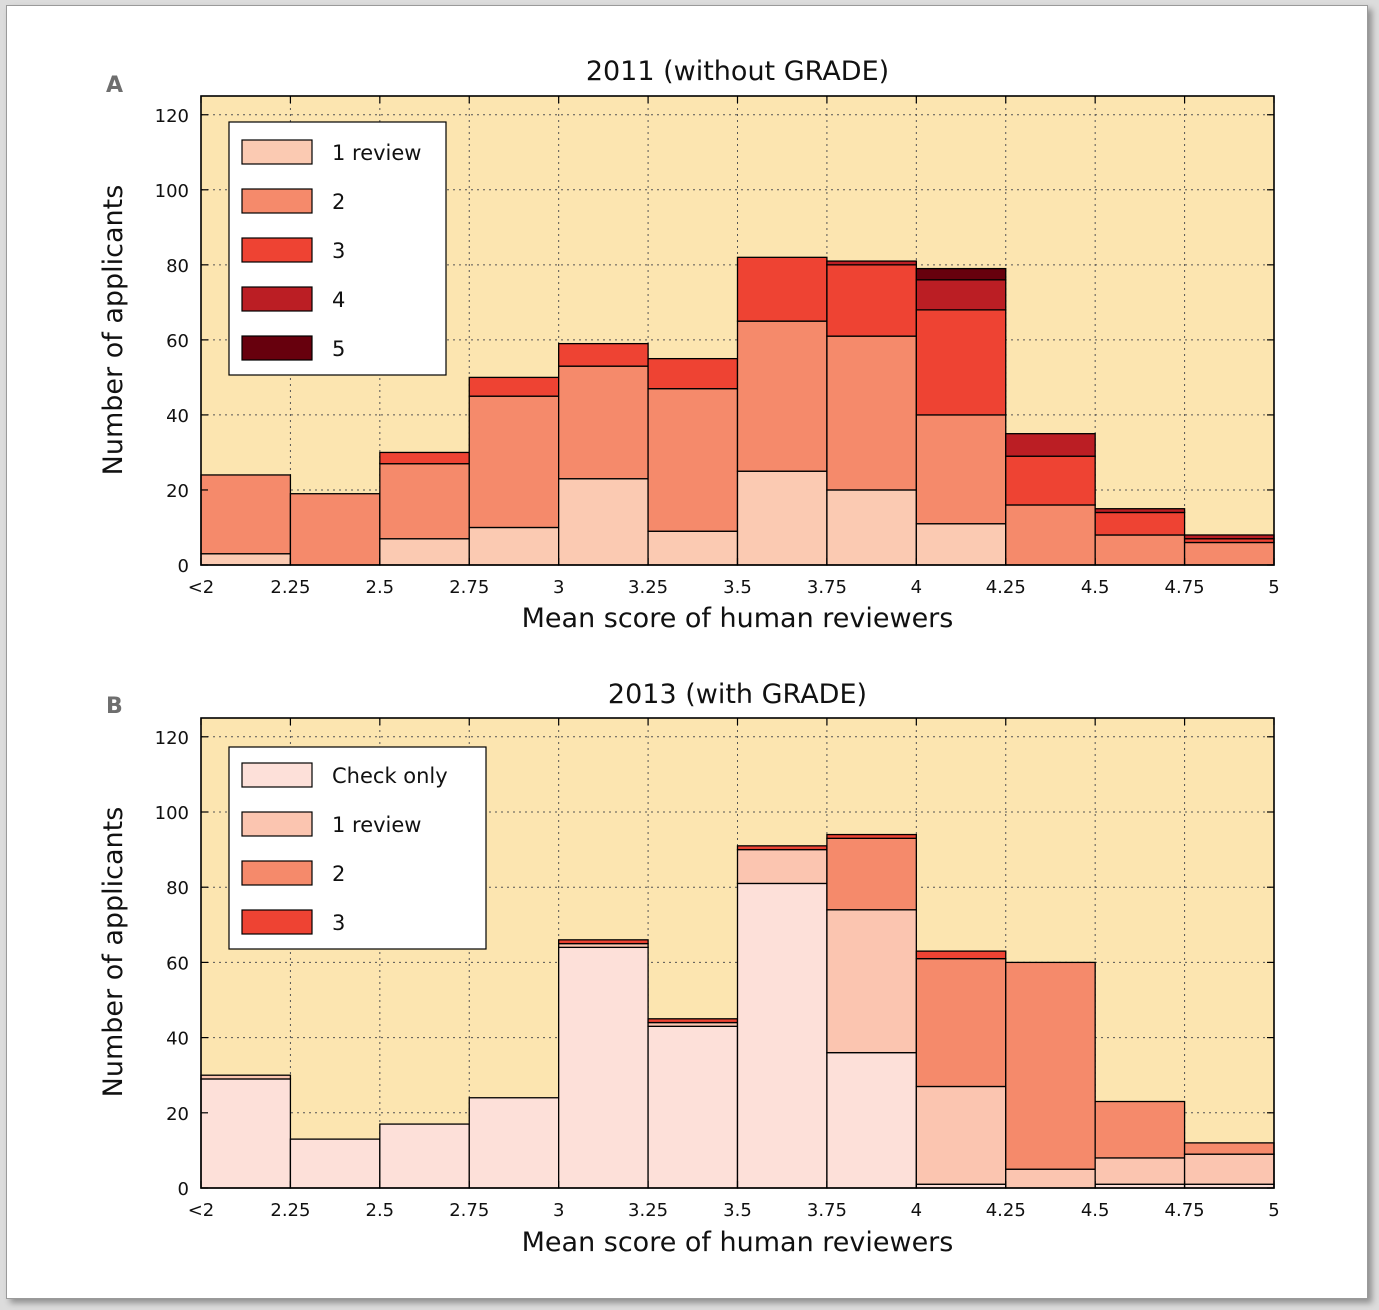  What do you see at coordinates (114, 706) in the screenshot?
I see `panel-label: B` at bounding box center [114, 706].